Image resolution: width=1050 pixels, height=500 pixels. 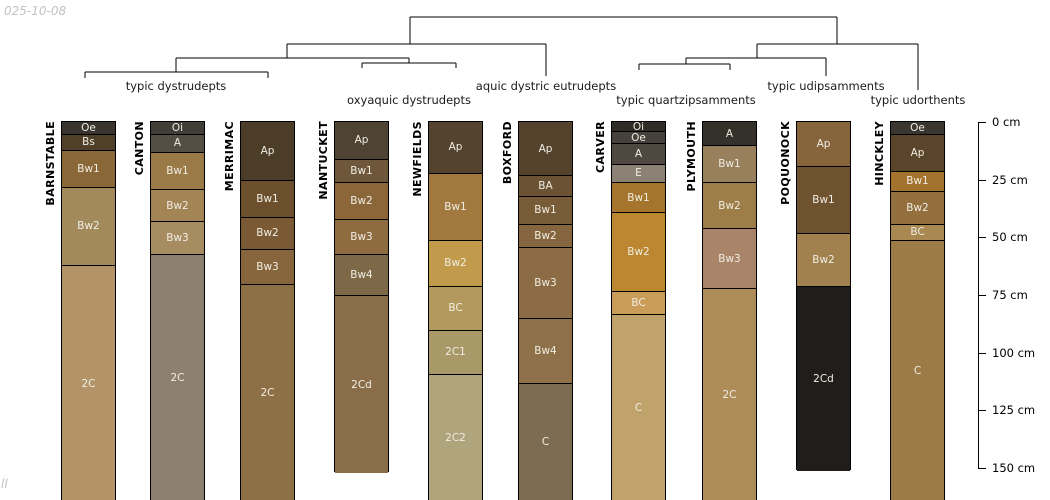 I want to click on dendrogram-lines, so click(x=501, y=53).